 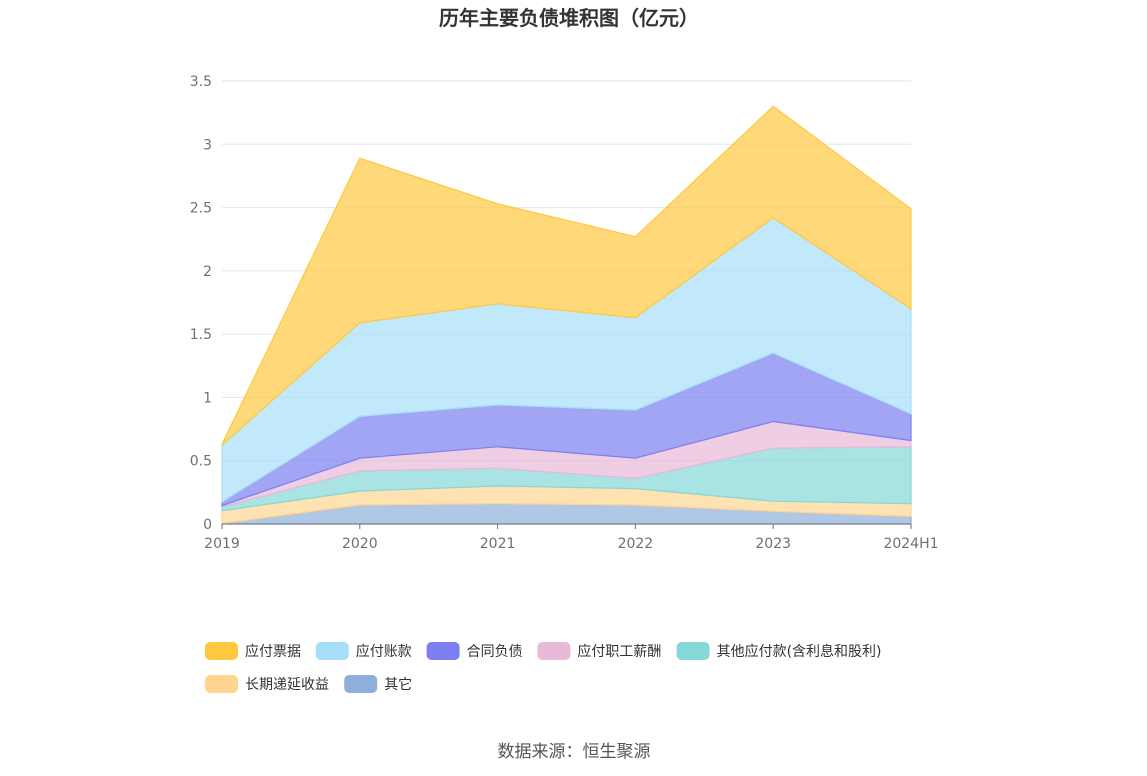 What do you see at coordinates (201, 209) in the screenshot?
I see `y-tick-label: 2.5` at bounding box center [201, 209].